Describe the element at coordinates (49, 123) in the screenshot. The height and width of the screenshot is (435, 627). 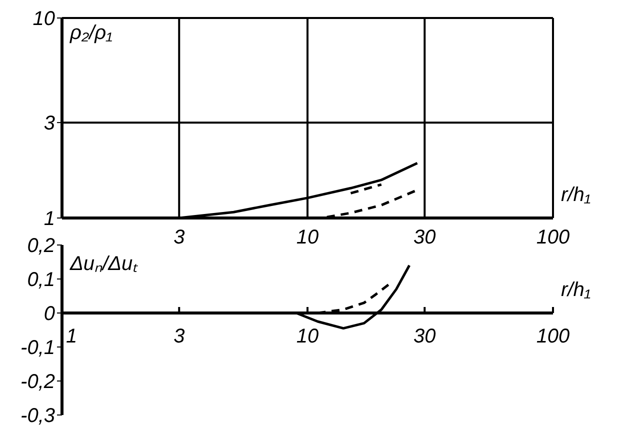
I see `y-tick-label: 3` at that location.